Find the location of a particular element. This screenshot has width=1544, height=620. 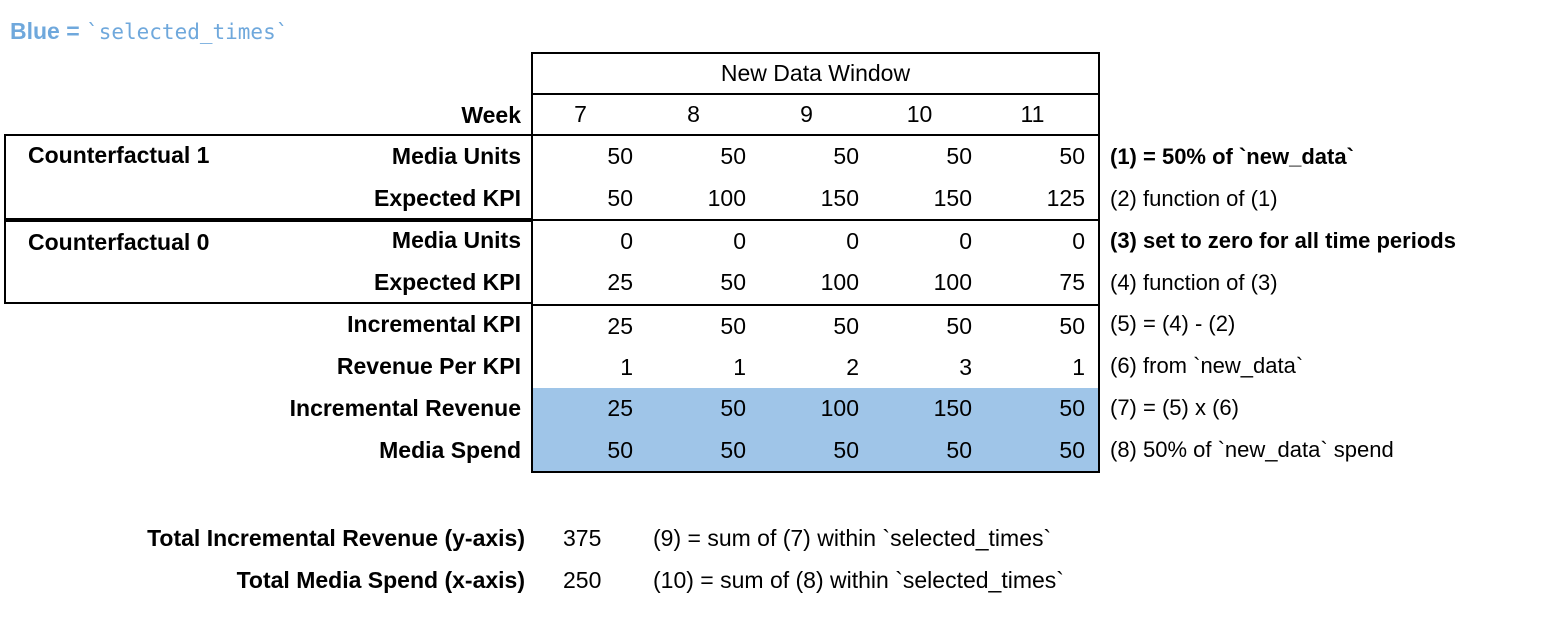

row-label-incremental-kpi: Incremental KPI is located at coordinates (434, 323).